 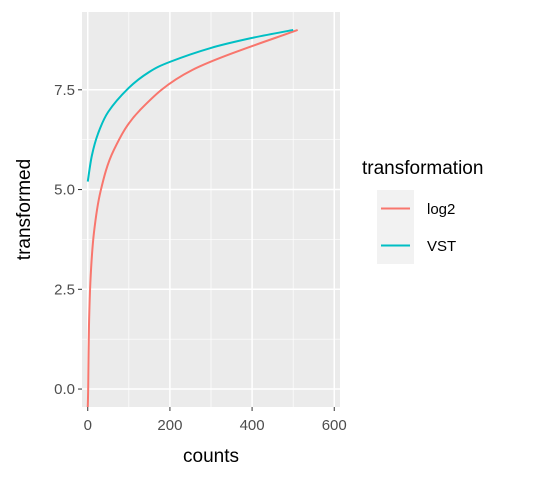 I want to click on x-tick-label: 600, so click(x=334, y=425).